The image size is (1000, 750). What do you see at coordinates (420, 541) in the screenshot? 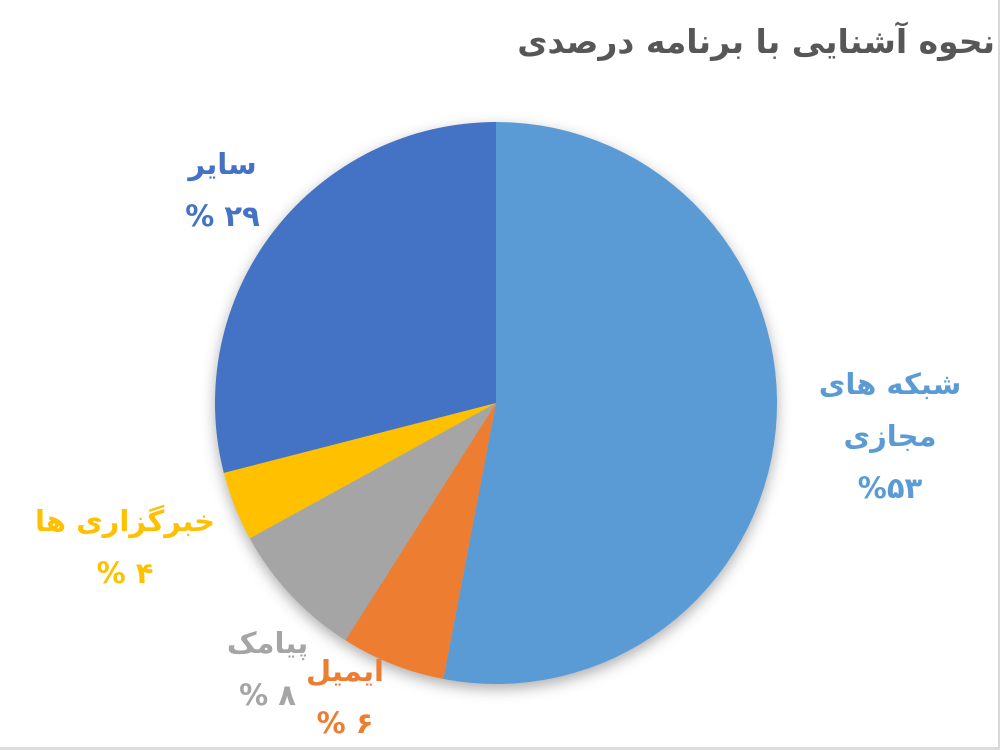
I see `pie-slice-email` at bounding box center [420, 541].